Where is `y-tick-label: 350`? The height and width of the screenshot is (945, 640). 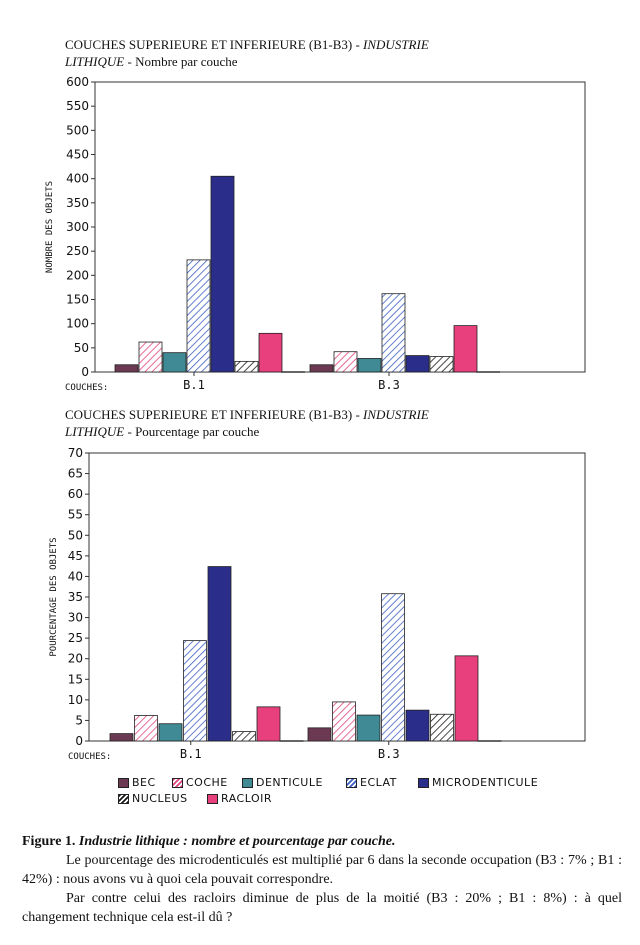
y-tick-label: 350 is located at coordinates (77, 203).